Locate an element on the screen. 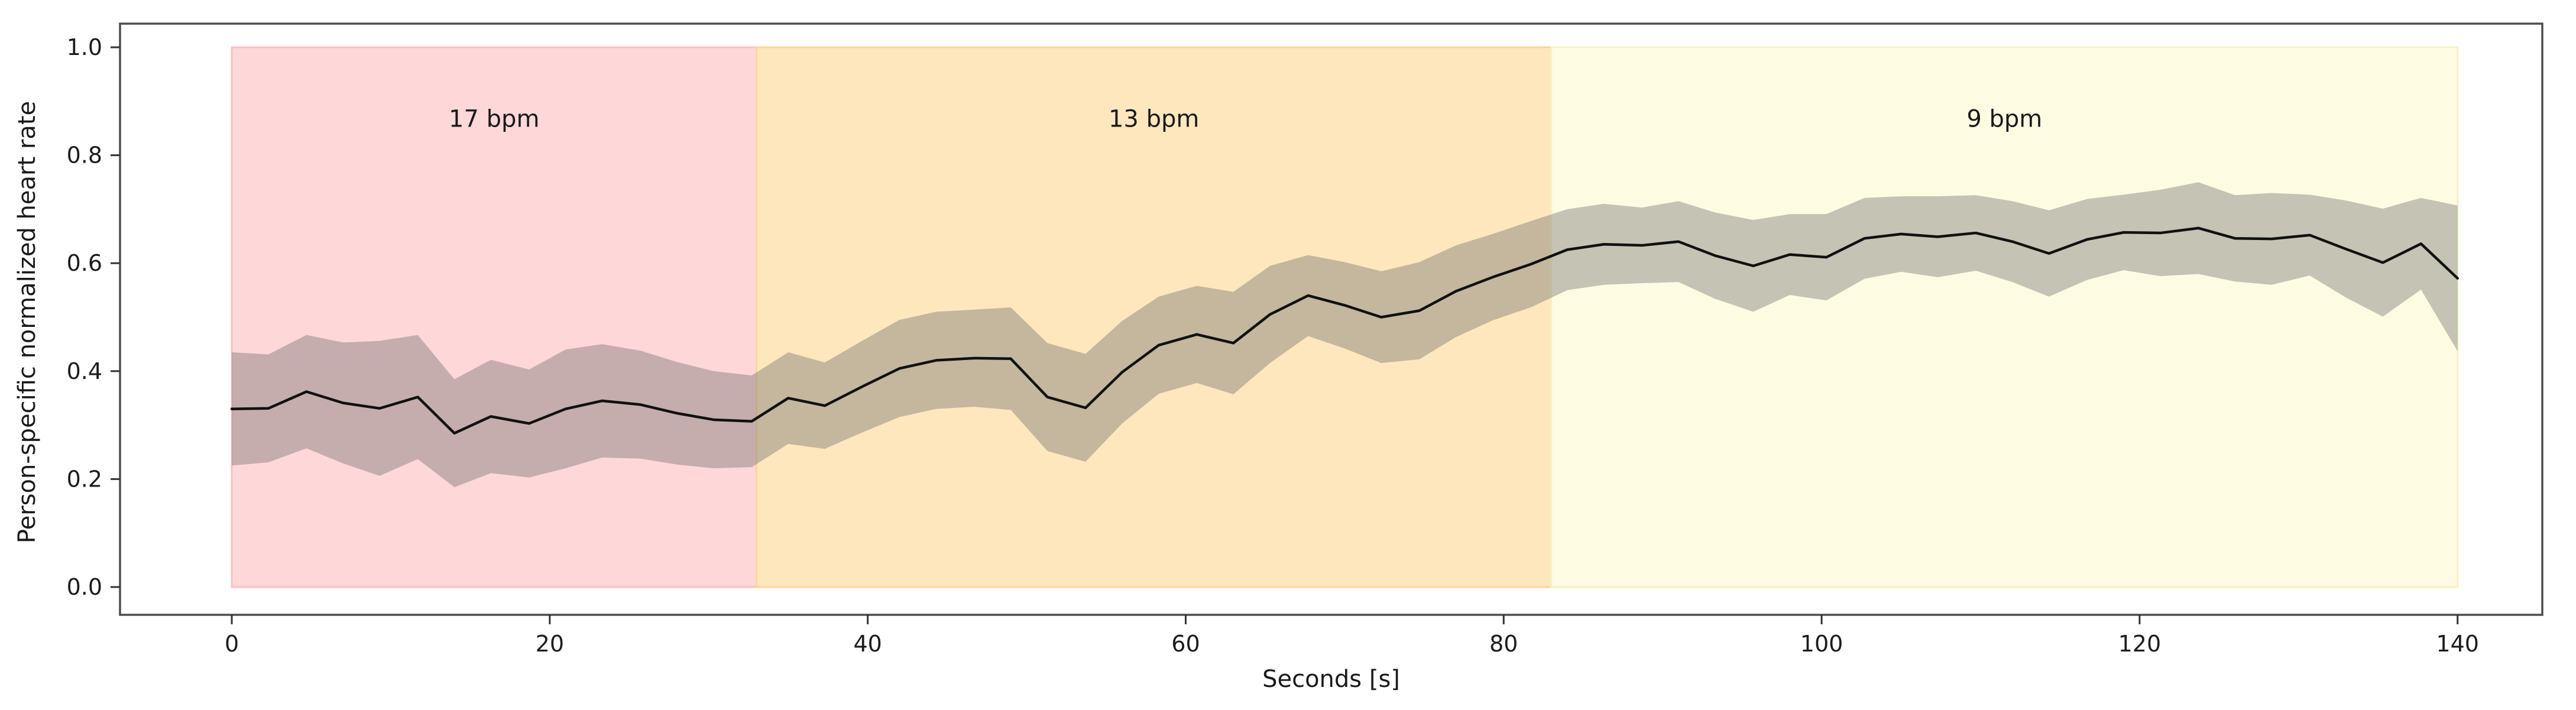 The height and width of the screenshot is (710, 2576). x-tick-label: 140 is located at coordinates (2457, 644).